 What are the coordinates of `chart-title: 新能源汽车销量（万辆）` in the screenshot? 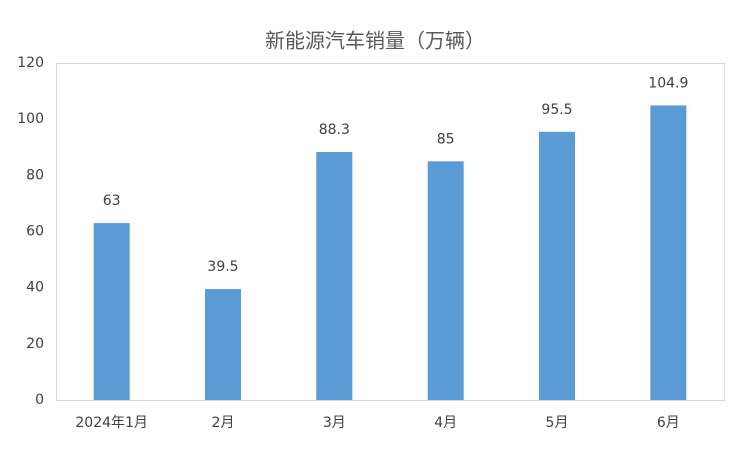 It's located at (375, 41).